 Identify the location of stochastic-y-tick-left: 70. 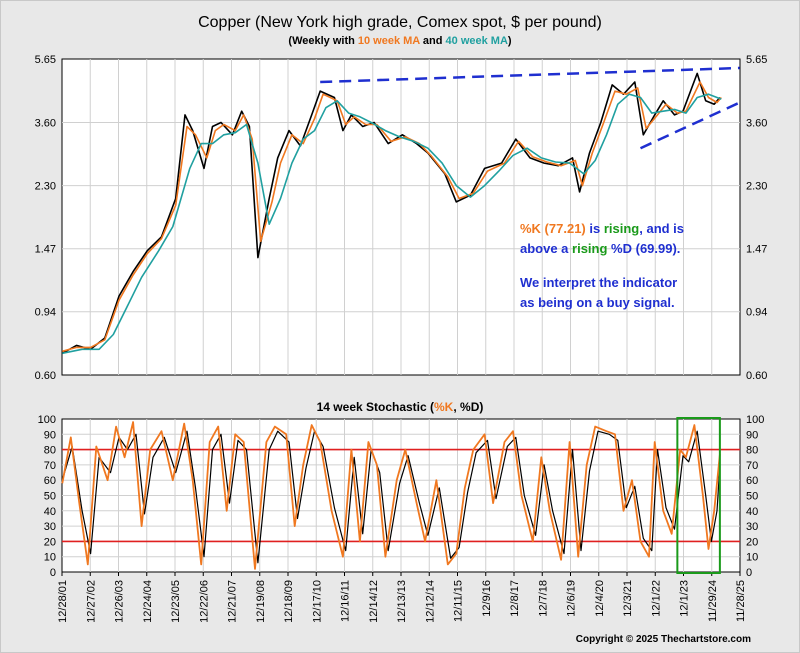
(50, 466).